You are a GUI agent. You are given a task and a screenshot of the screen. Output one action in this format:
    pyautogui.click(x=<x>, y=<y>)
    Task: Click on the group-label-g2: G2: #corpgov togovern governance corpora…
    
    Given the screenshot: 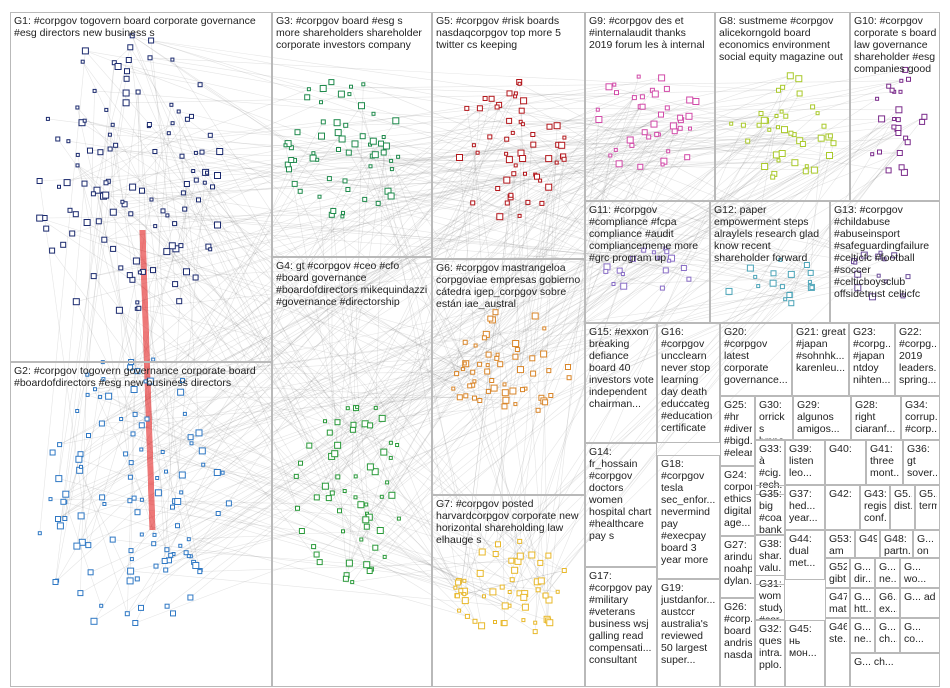 What is the action you would take?
    pyautogui.click(x=135, y=377)
    